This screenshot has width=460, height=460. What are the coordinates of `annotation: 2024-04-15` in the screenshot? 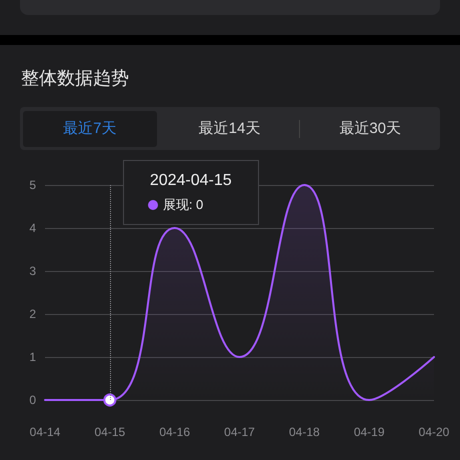 It's located at (191, 181).